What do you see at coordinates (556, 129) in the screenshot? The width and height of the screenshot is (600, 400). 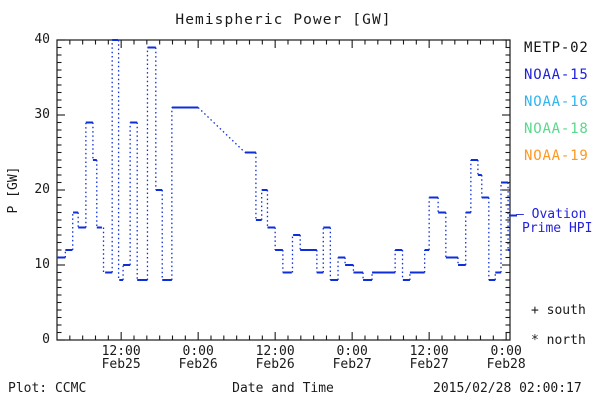 I see `legend-item-noaa-18: NOAA-18` at bounding box center [556, 129].